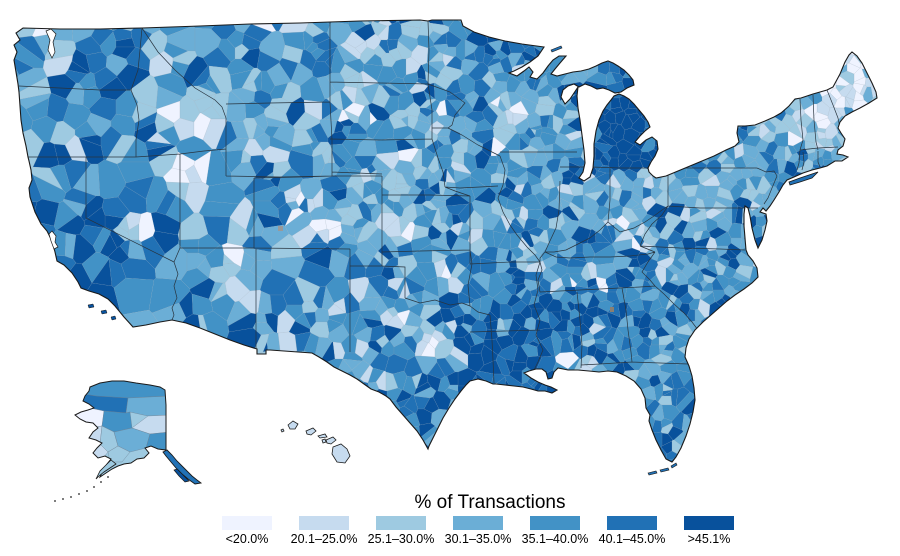 This screenshot has width=900, height=556. I want to click on svg-text: 30.1–35.0%, so click(478, 539).